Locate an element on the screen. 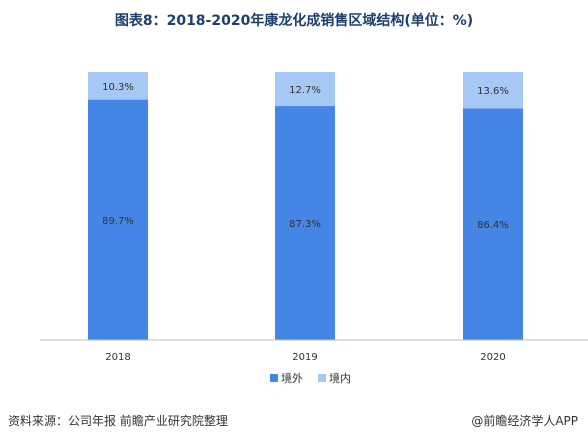 The image size is (588, 439). x-tick-label-2020: 2020 is located at coordinates (492, 357).